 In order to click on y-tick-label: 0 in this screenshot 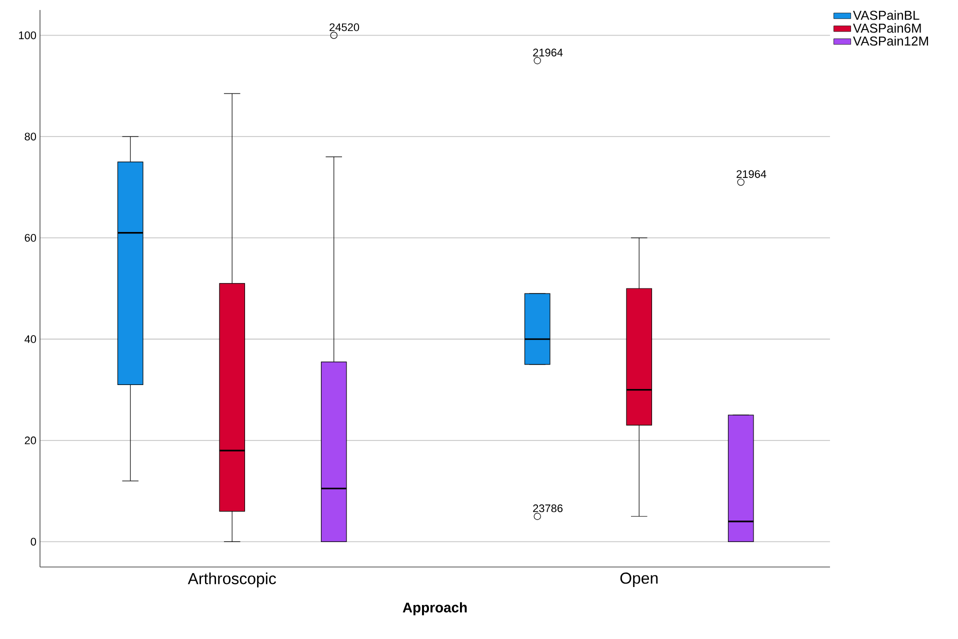, I will do `click(33, 542)`.